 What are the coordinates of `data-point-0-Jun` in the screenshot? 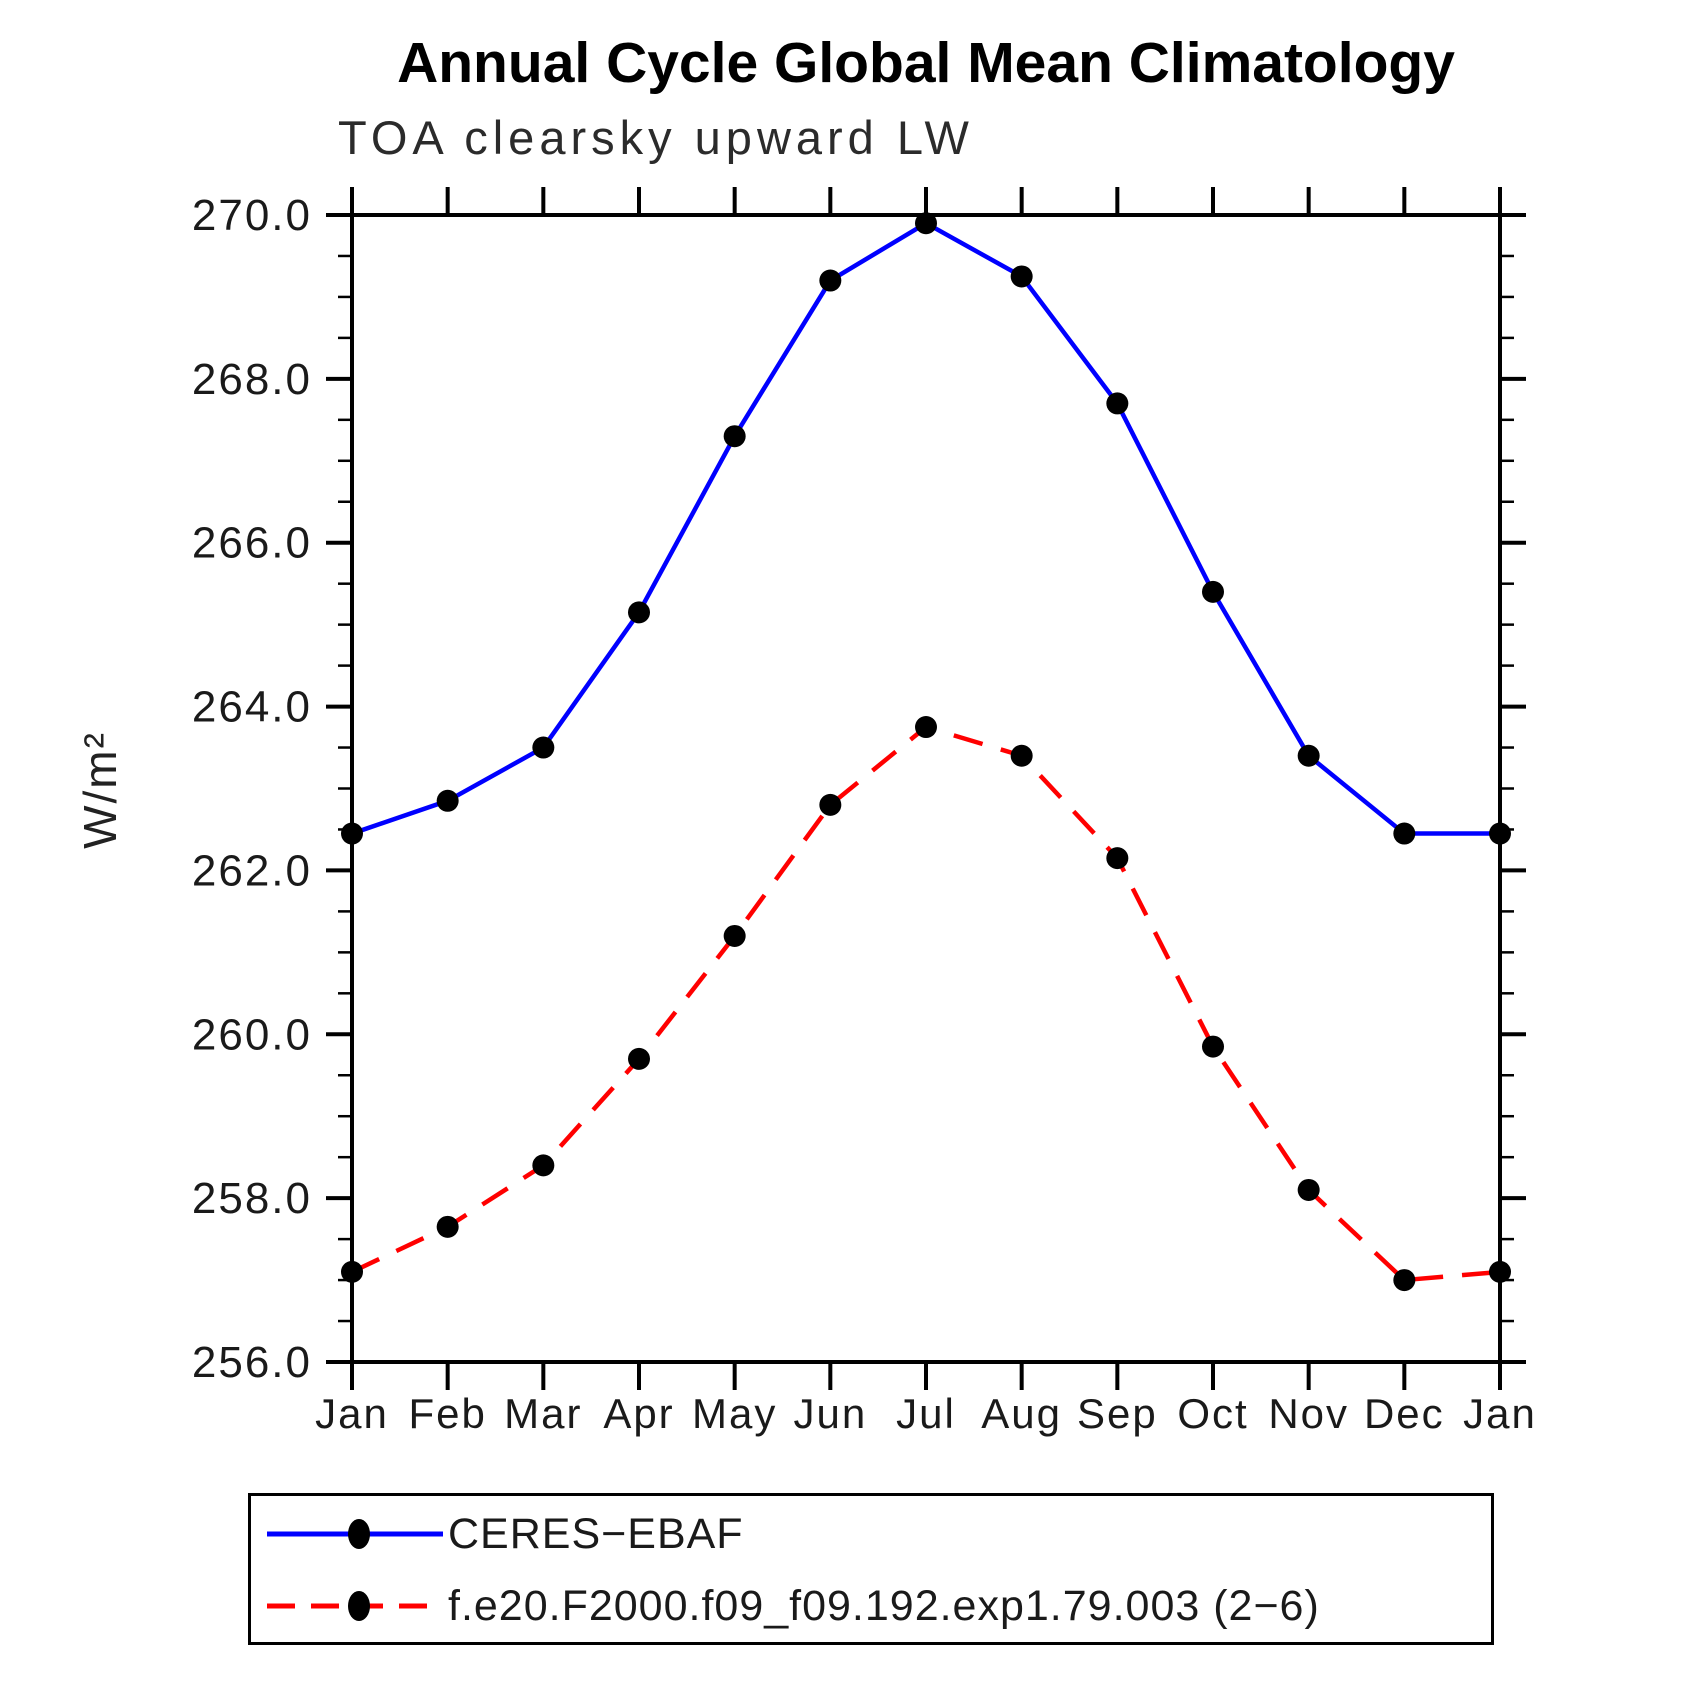 It's located at (830, 280).